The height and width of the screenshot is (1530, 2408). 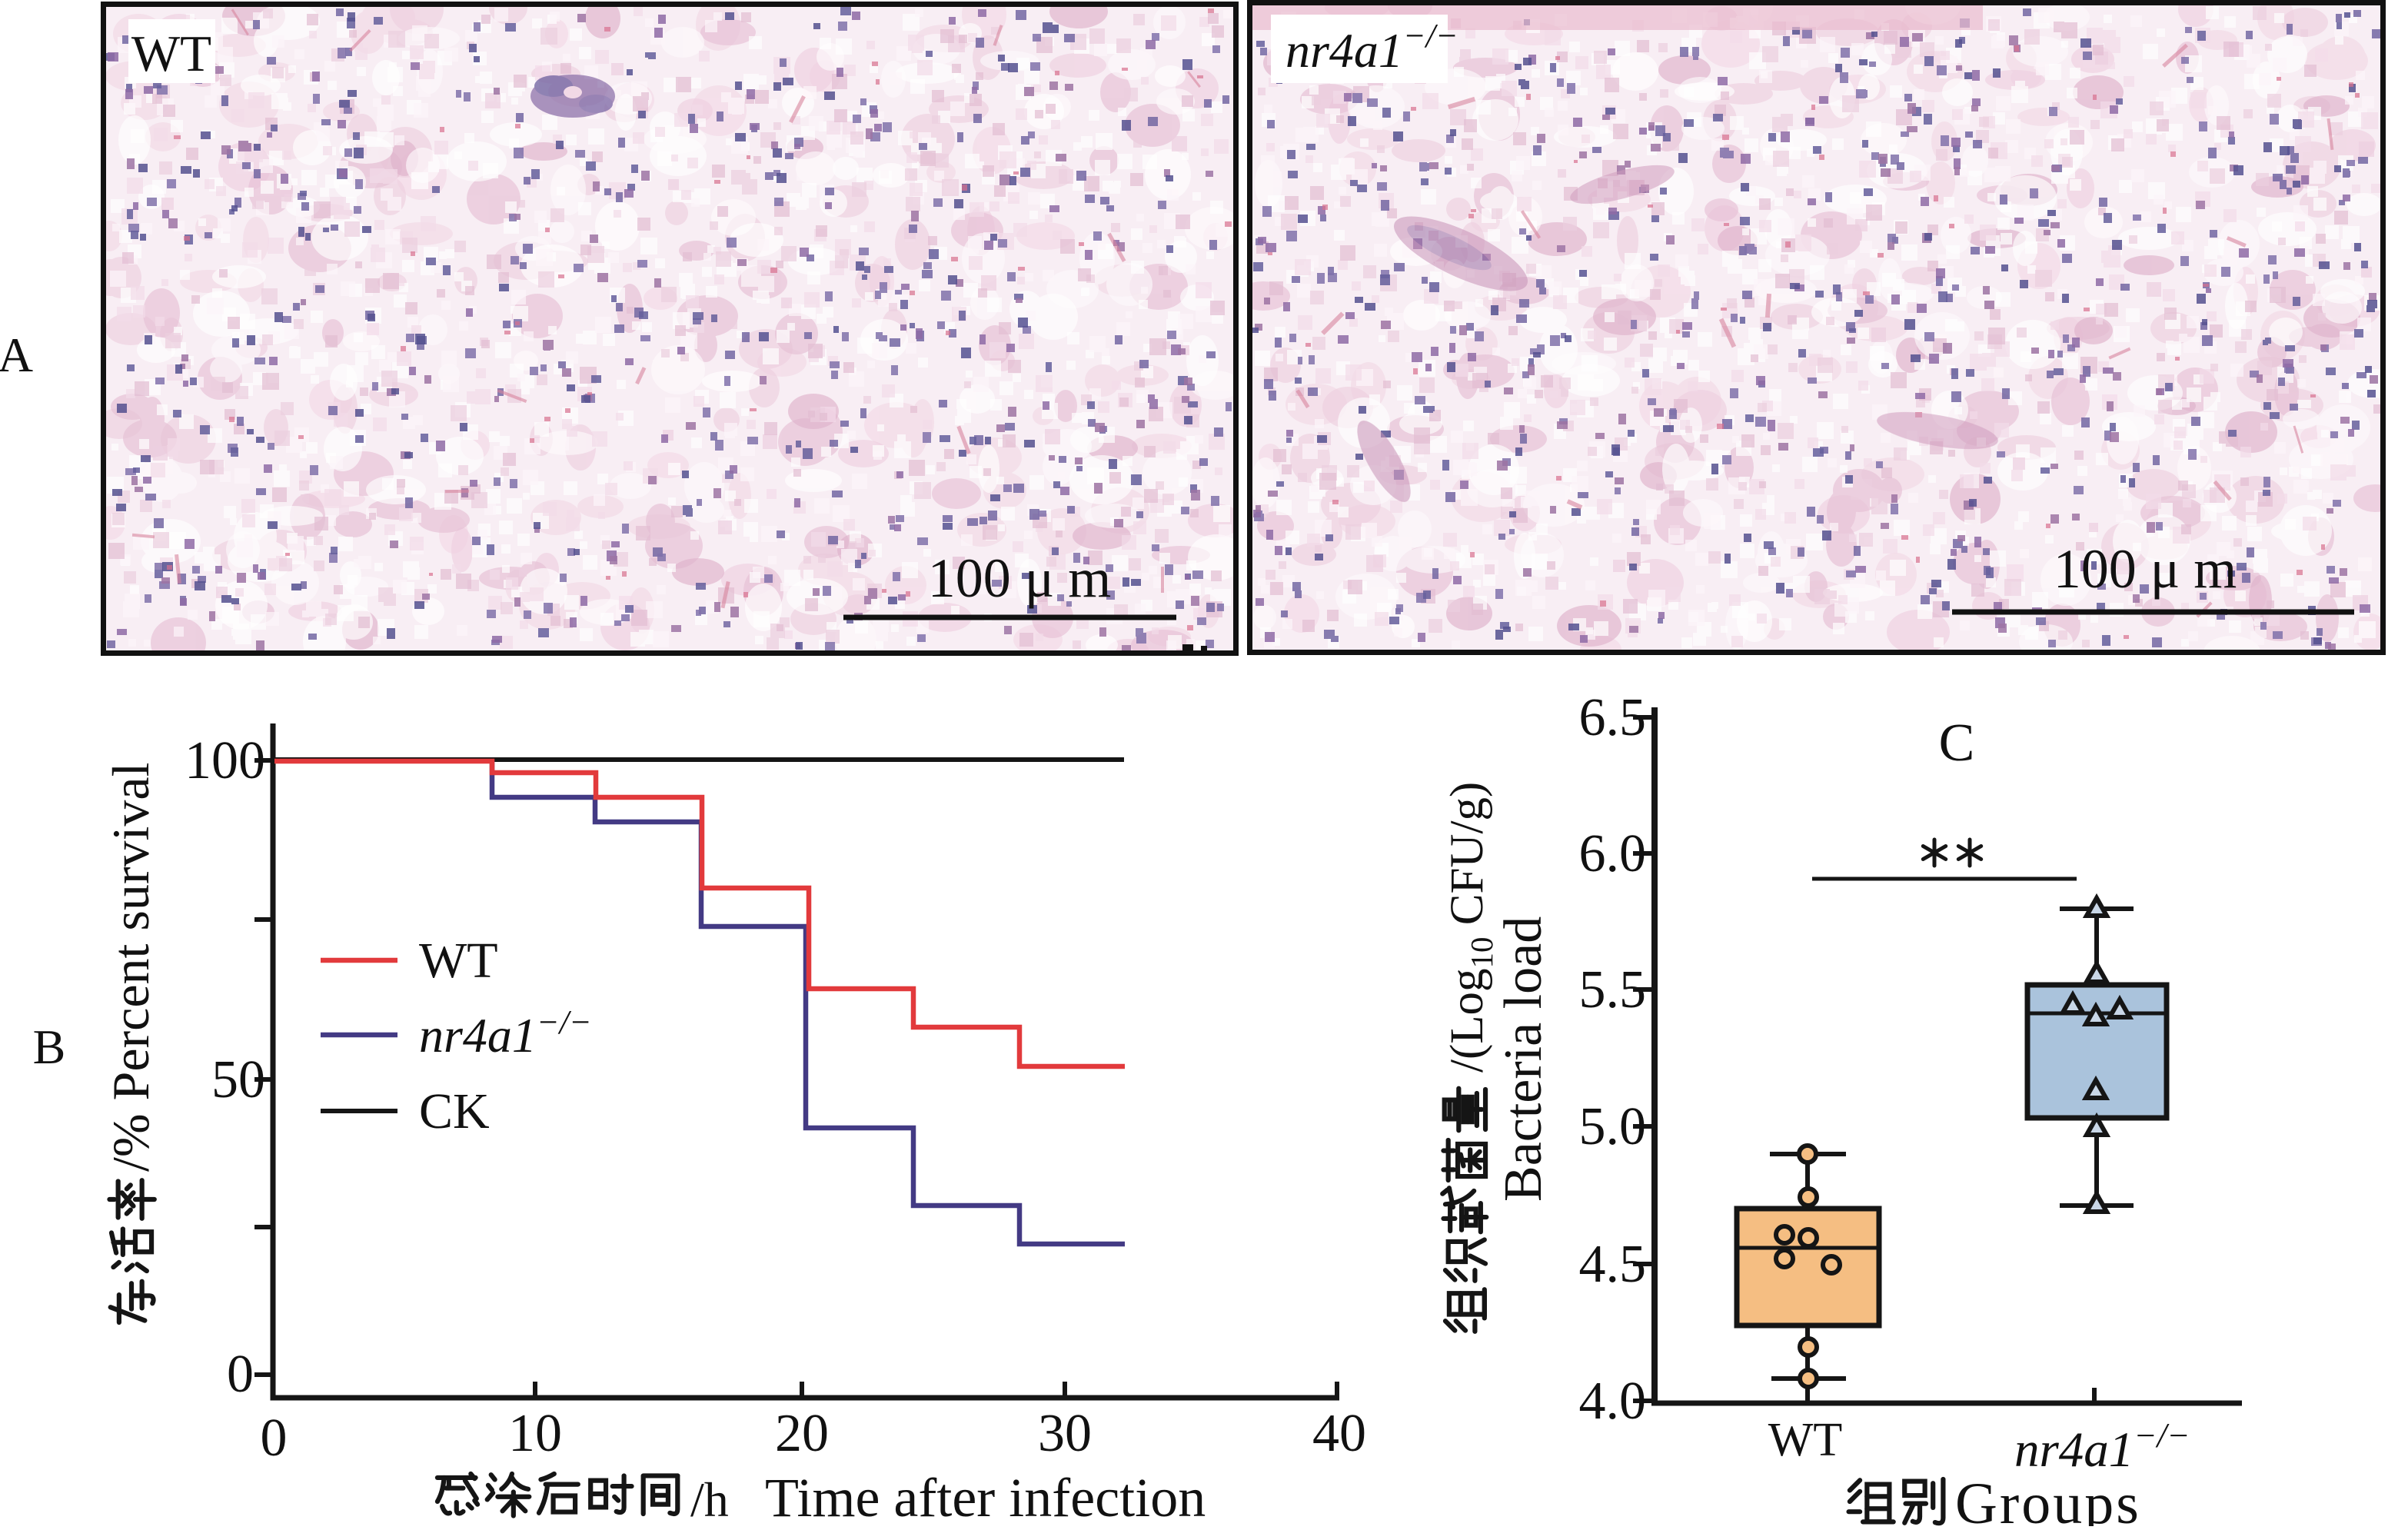 I want to click on svg-text: 40, so click(x=1339, y=1434).